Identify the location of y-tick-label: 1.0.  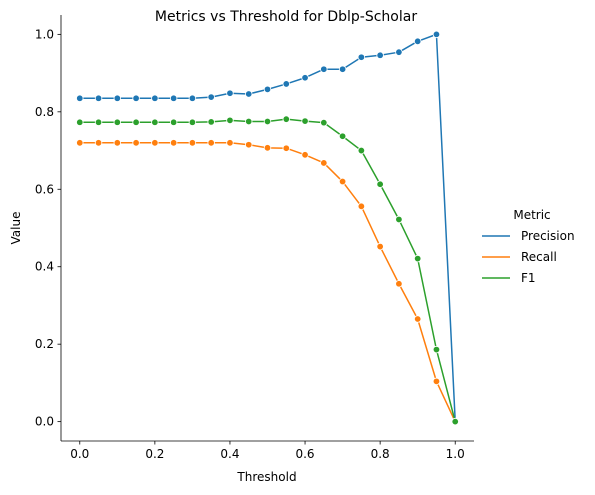
(44, 34).